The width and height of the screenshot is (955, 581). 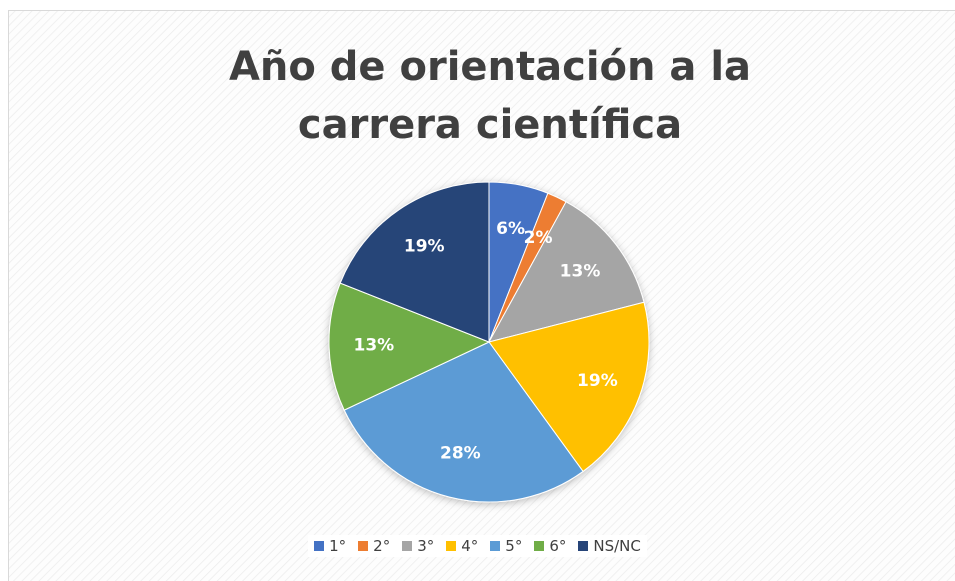 What do you see at coordinates (510, 229) in the screenshot?
I see `data-label: 6%` at bounding box center [510, 229].